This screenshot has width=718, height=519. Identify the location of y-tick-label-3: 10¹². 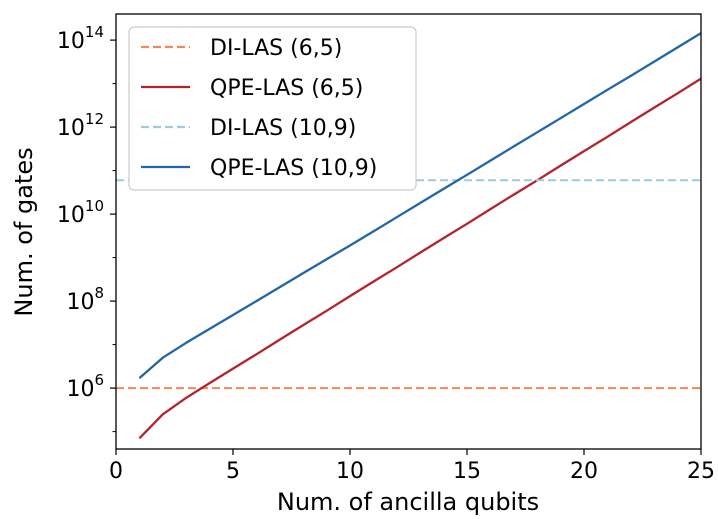
(80, 125).